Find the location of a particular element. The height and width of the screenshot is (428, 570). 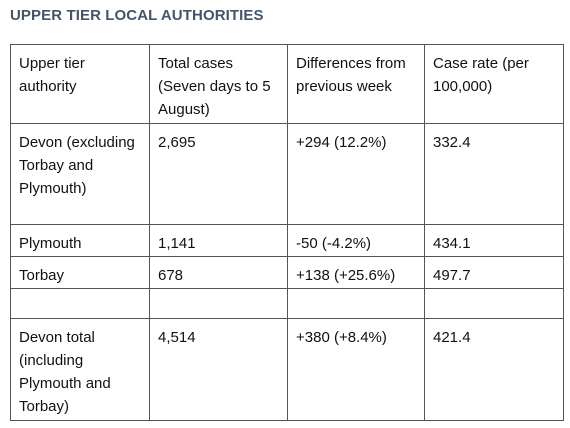

row: Torbay 678 +138 (+25.6%) 497.7 is located at coordinates (287, 272).